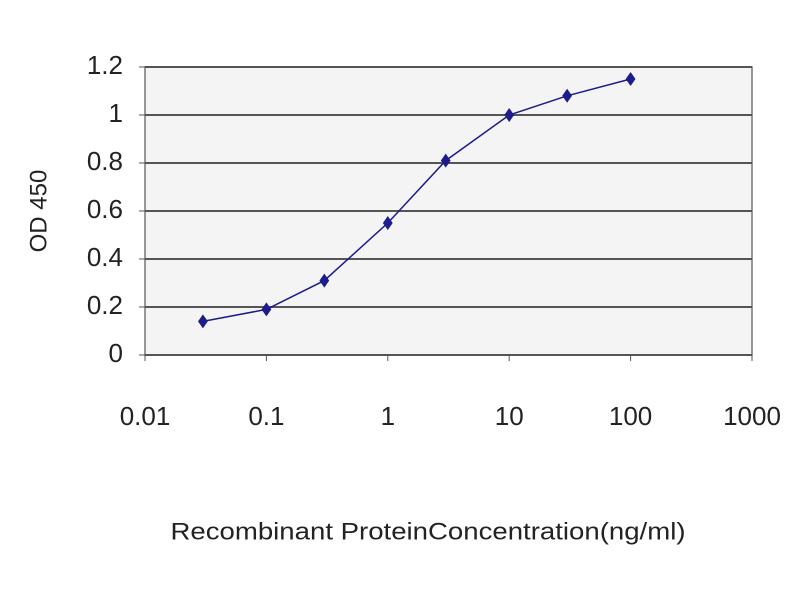 This screenshot has height=600, width=800. I want to click on y-tick-label: 0.8, so click(105, 161).